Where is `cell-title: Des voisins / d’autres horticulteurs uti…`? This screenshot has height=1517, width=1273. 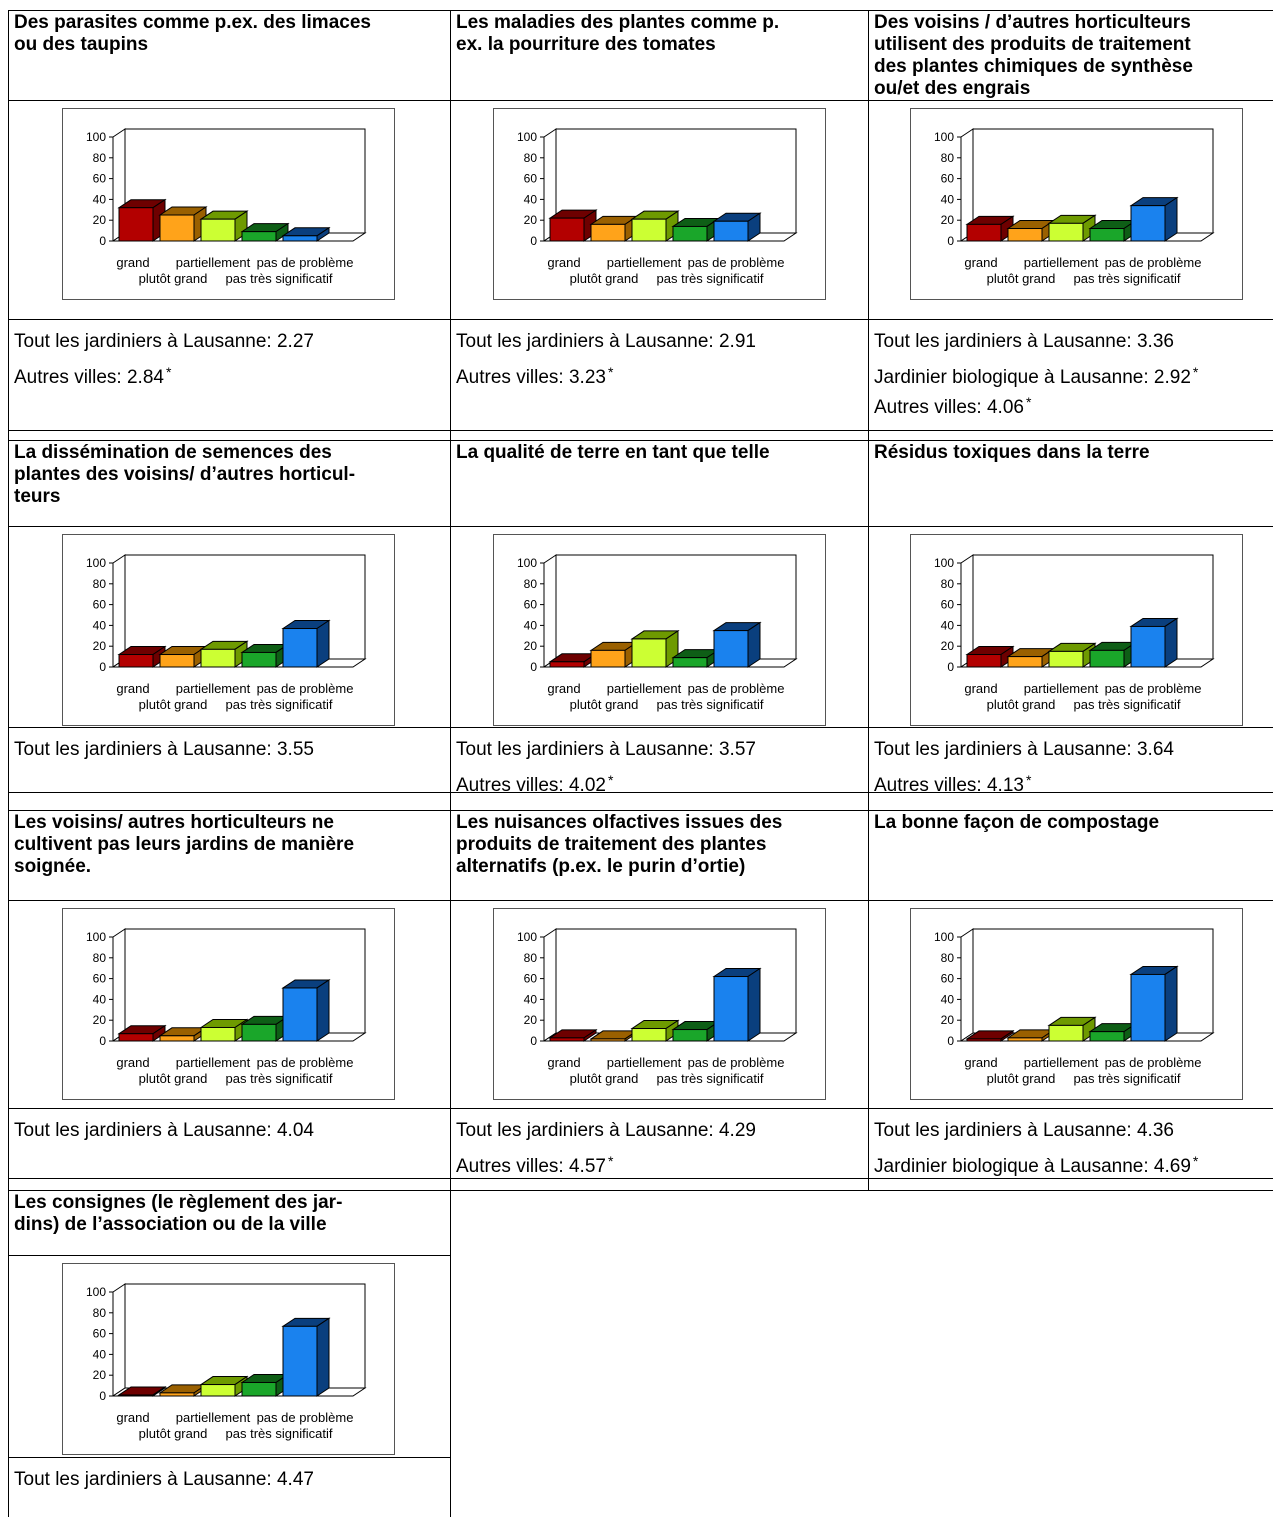
cell-title: Des voisins / d’autres horticulteurs uti… is located at coordinates (1033, 55).